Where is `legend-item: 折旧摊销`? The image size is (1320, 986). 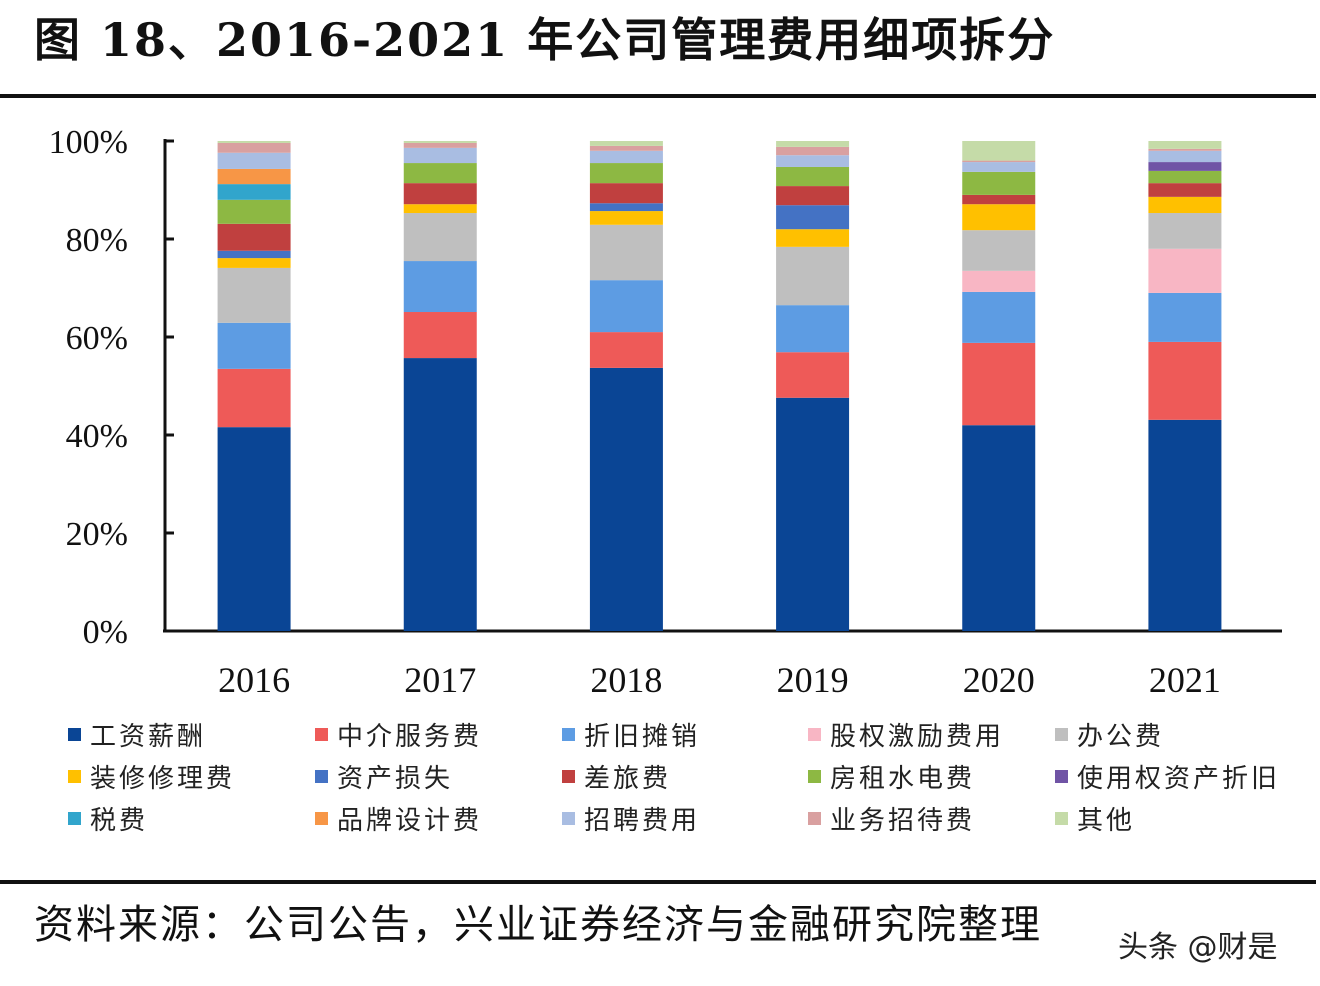
legend-item: 折旧摊销 is located at coordinates (631, 737).